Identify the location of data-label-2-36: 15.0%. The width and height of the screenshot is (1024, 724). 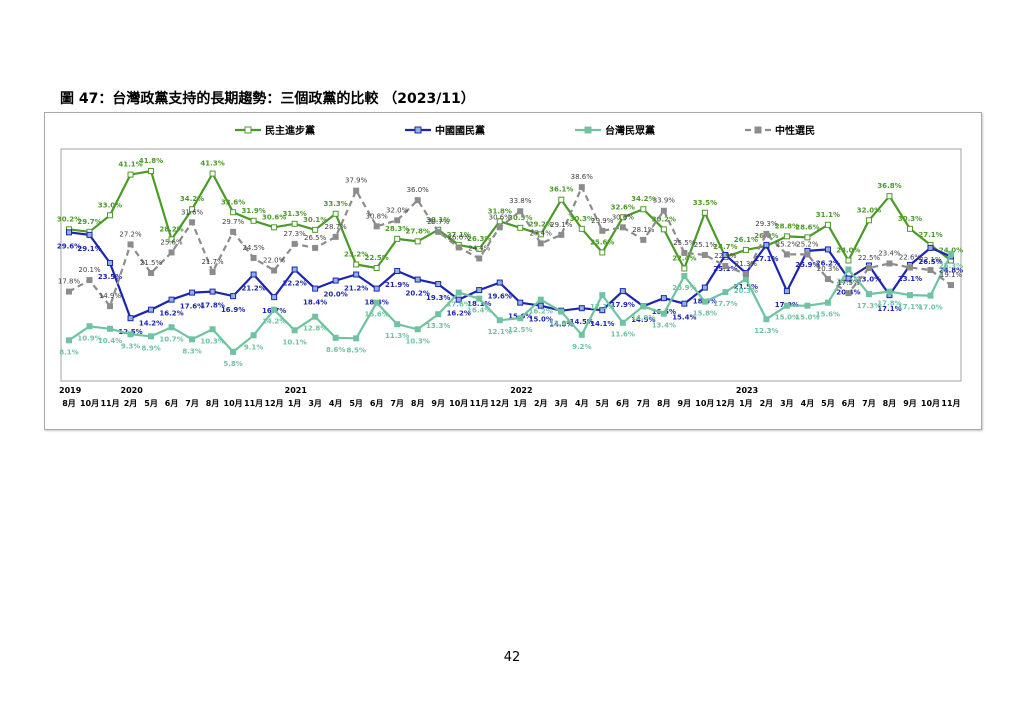
(807, 318).